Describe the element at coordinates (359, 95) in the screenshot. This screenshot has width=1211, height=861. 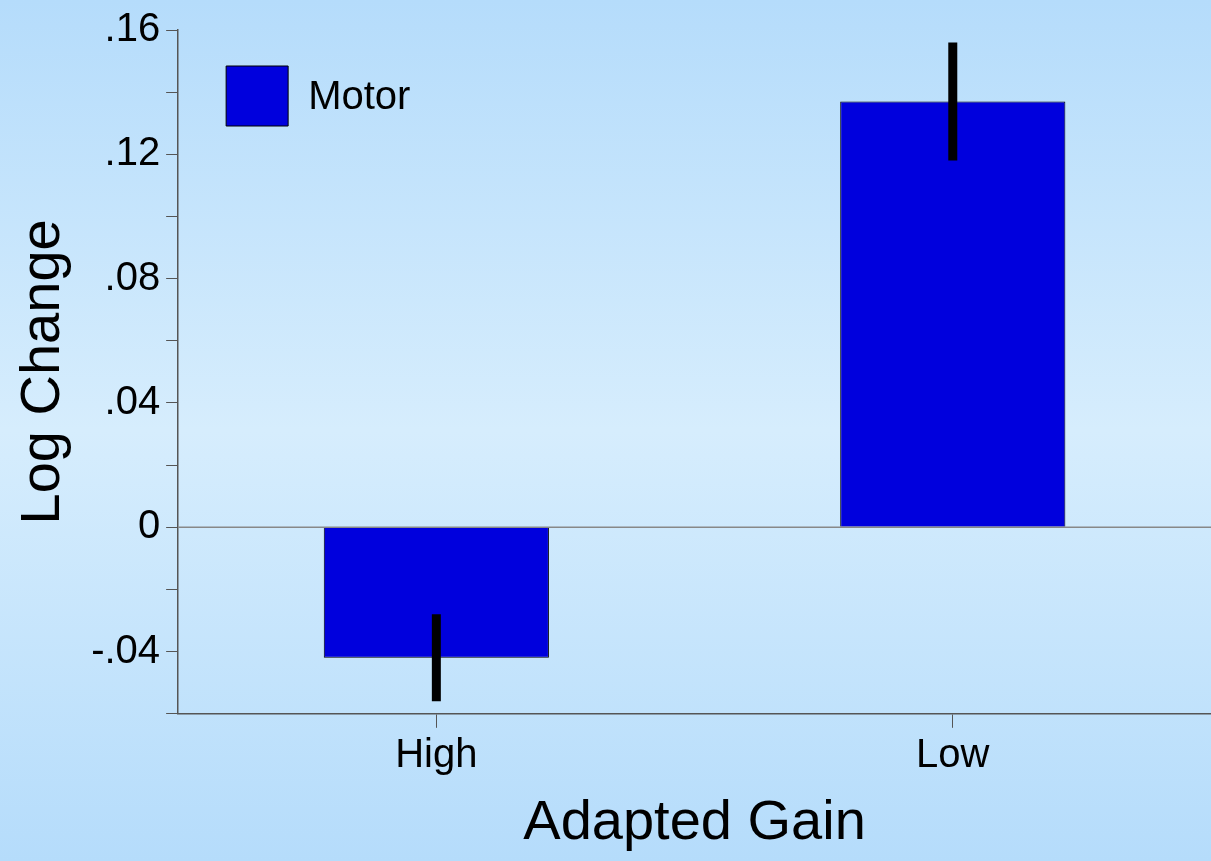
I see `legend-label: Motor` at that location.